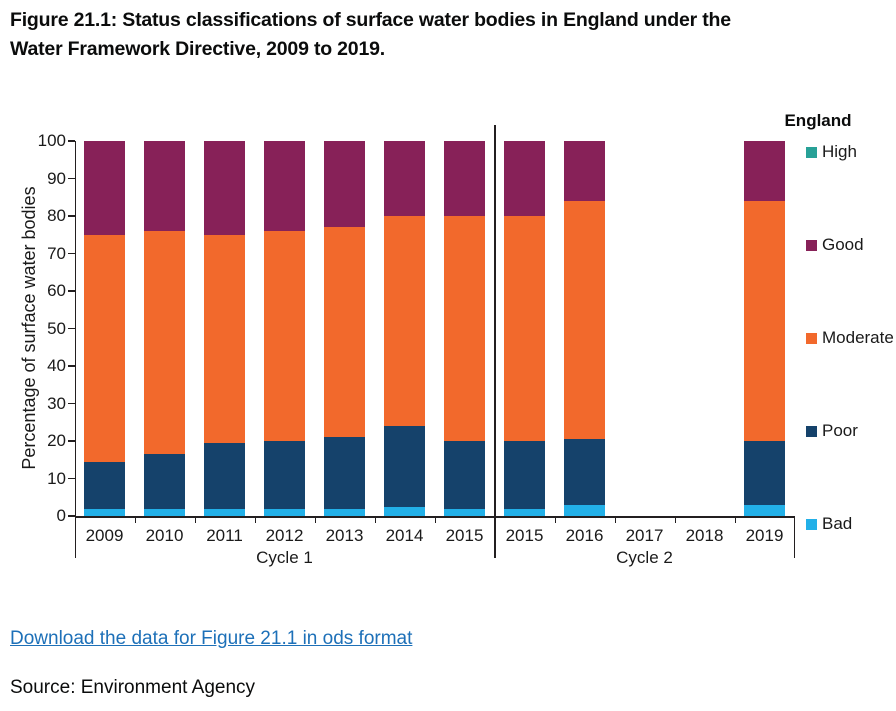  Describe the element at coordinates (51, 140) in the screenshot. I see `y-tick-label: 100` at that location.